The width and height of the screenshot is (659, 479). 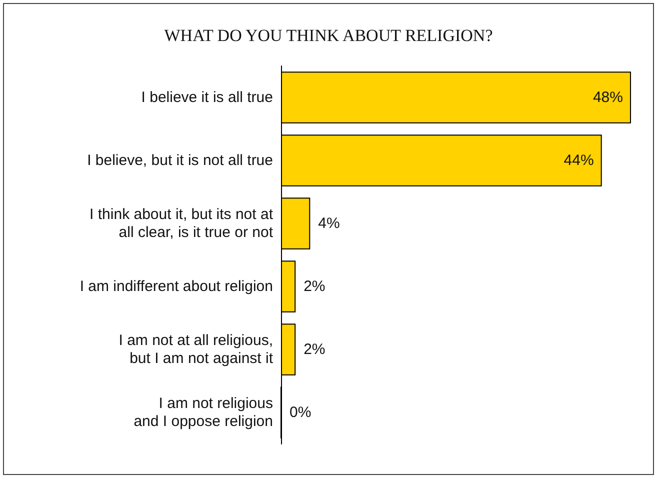 I want to click on data-label: 4%, so click(x=329, y=223).